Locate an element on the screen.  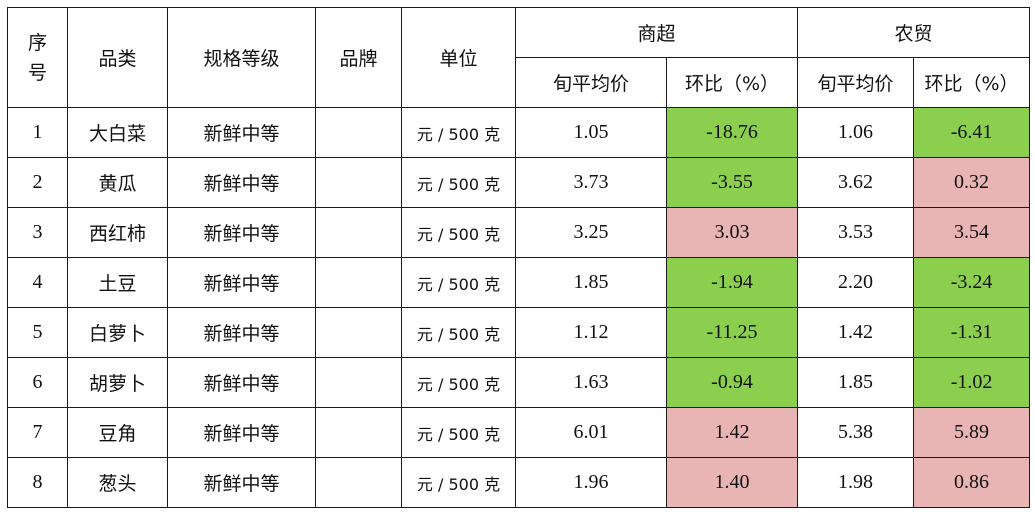
cell-supermarket-mom: 3.03 is located at coordinates (732, 232).